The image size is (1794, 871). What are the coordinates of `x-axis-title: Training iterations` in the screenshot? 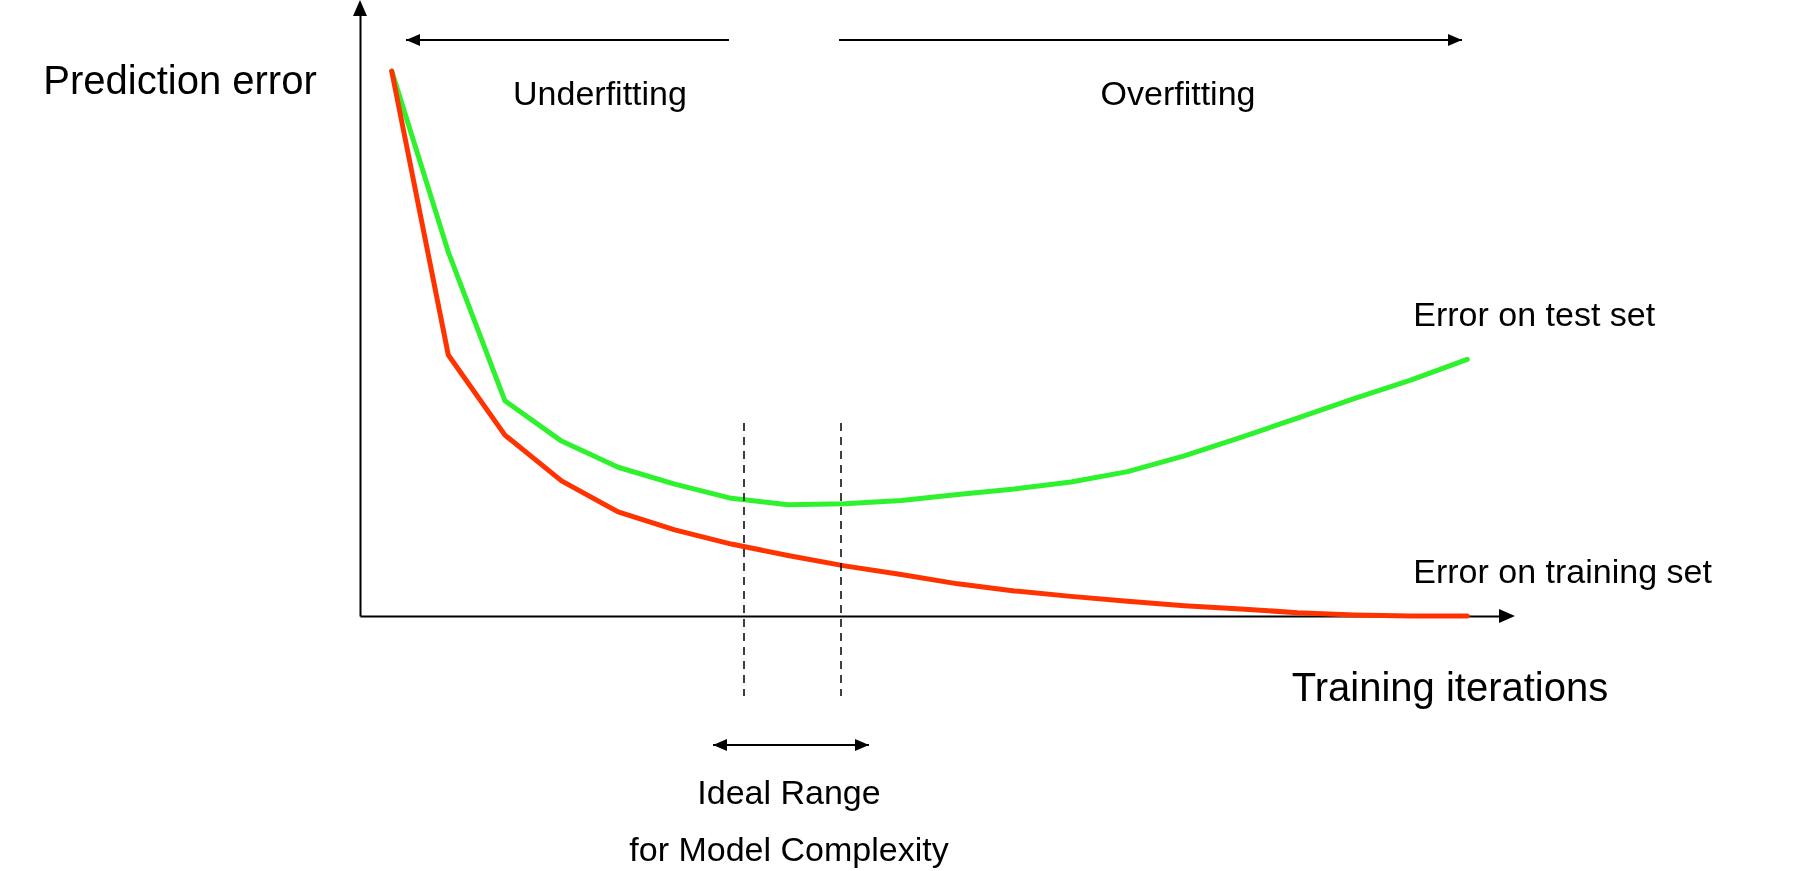 It's located at (1450, 687).